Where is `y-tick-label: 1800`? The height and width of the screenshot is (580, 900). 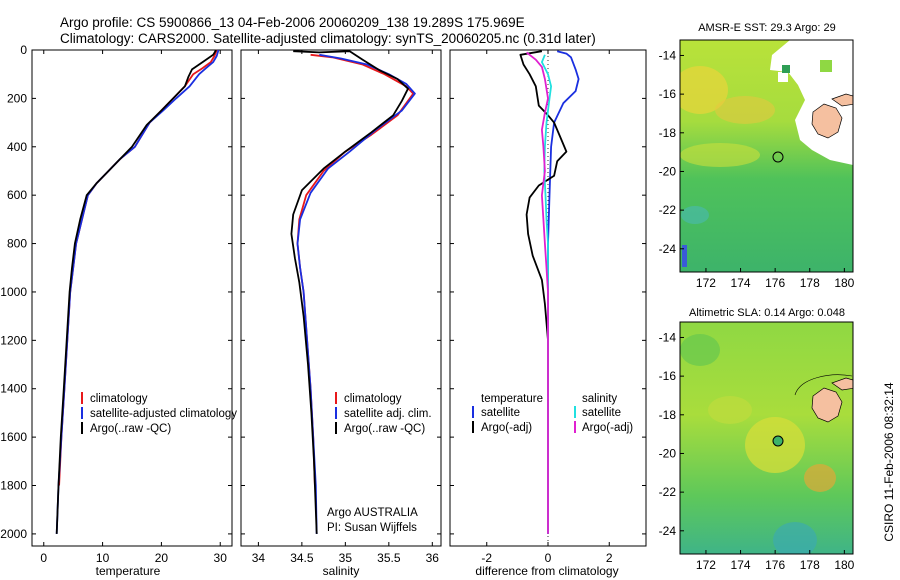 y-tick-label: 1800 is located at coordinates (13, 486).